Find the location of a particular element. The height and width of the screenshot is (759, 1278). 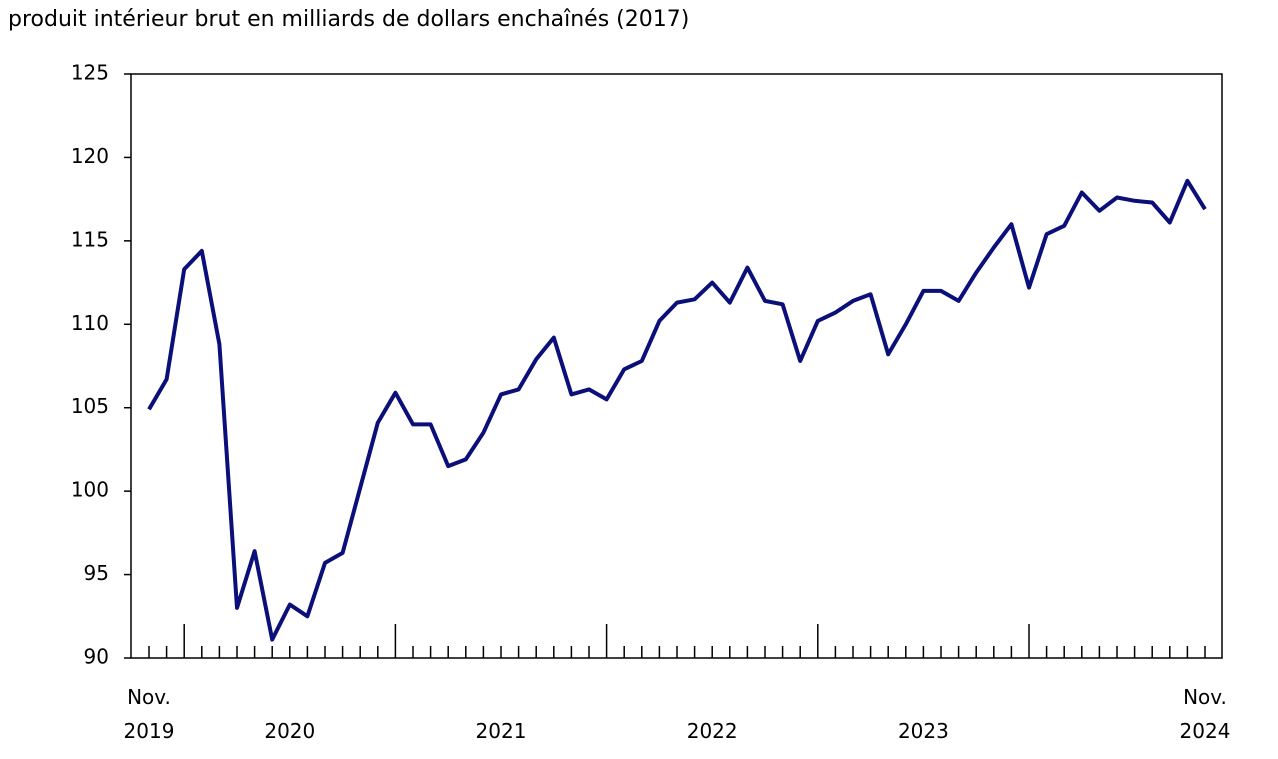

y-tick-label: 95 is located at coordinates (96, 573).